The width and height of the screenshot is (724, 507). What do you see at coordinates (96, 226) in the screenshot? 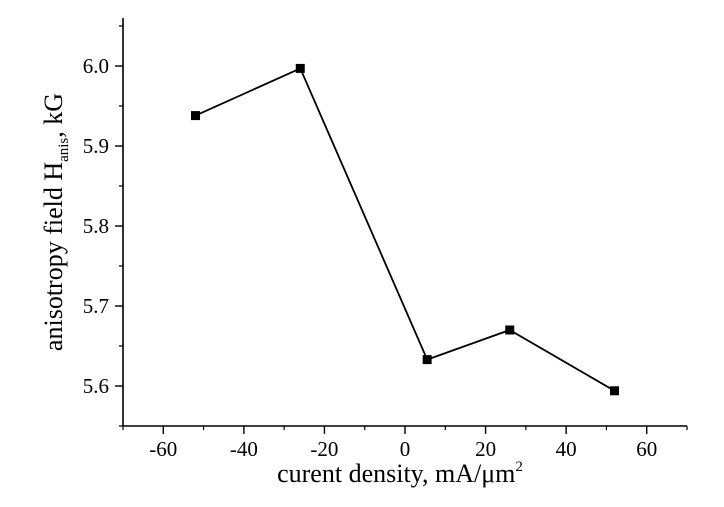
I see `y-tick-label: 5.8` at bounding box center [96, 226].